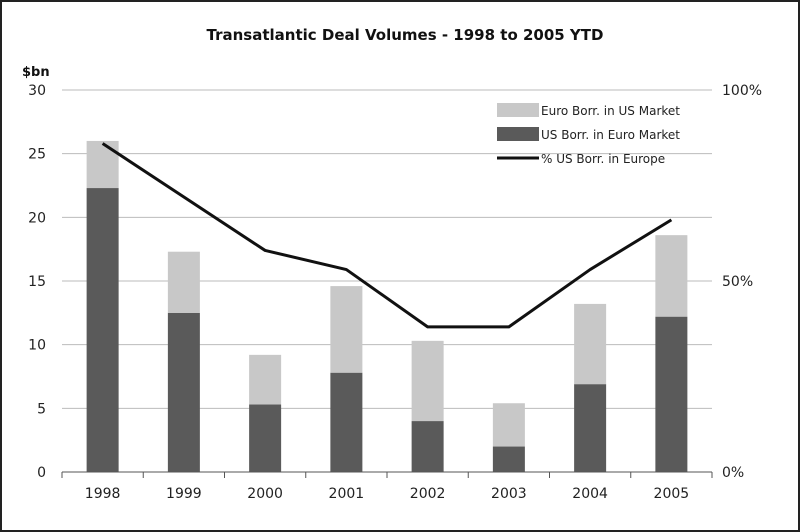 Image resolution: width=800 pixels, height=532 pixels. What do you see at coordinates (671, 394) in the screenshot?
I see `bar-2005-us-borr-euro` at bounding box center [671, 394].